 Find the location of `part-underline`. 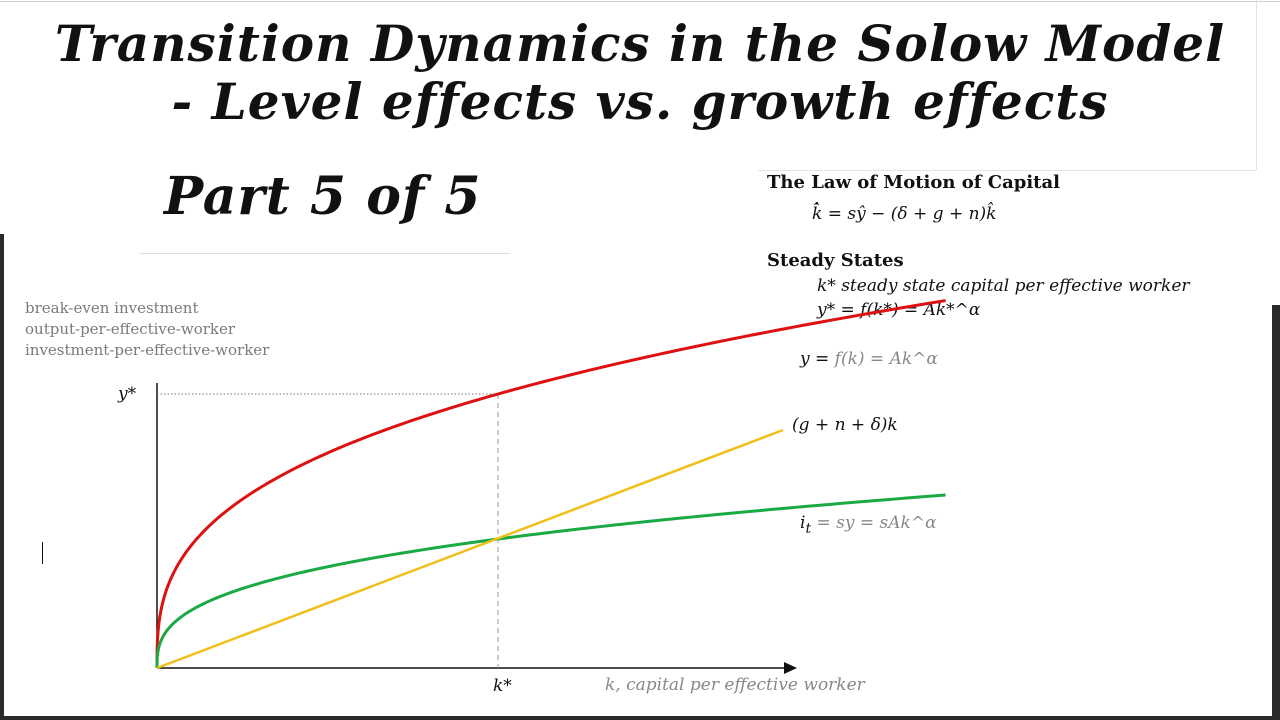

part-underline is located at coordinates (325, 253).